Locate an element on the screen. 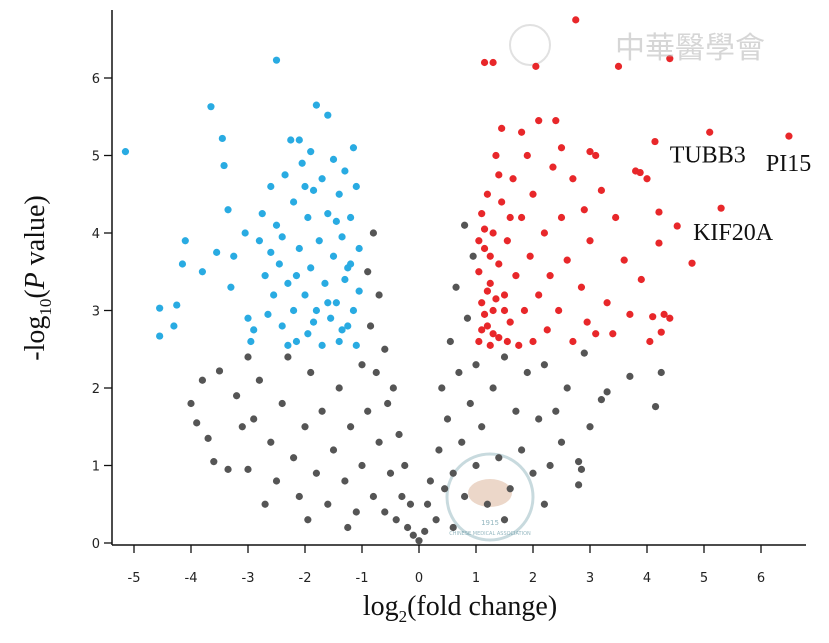  gene-label: KIF20A is located at coordinates (733, 233).